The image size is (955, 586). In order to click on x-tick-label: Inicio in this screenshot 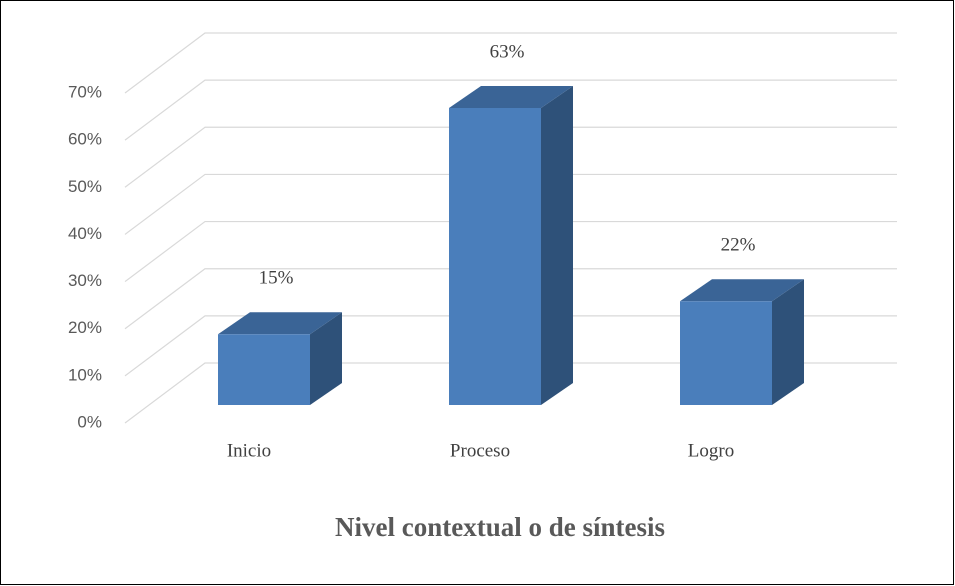, I will do `click(249, 450)`.